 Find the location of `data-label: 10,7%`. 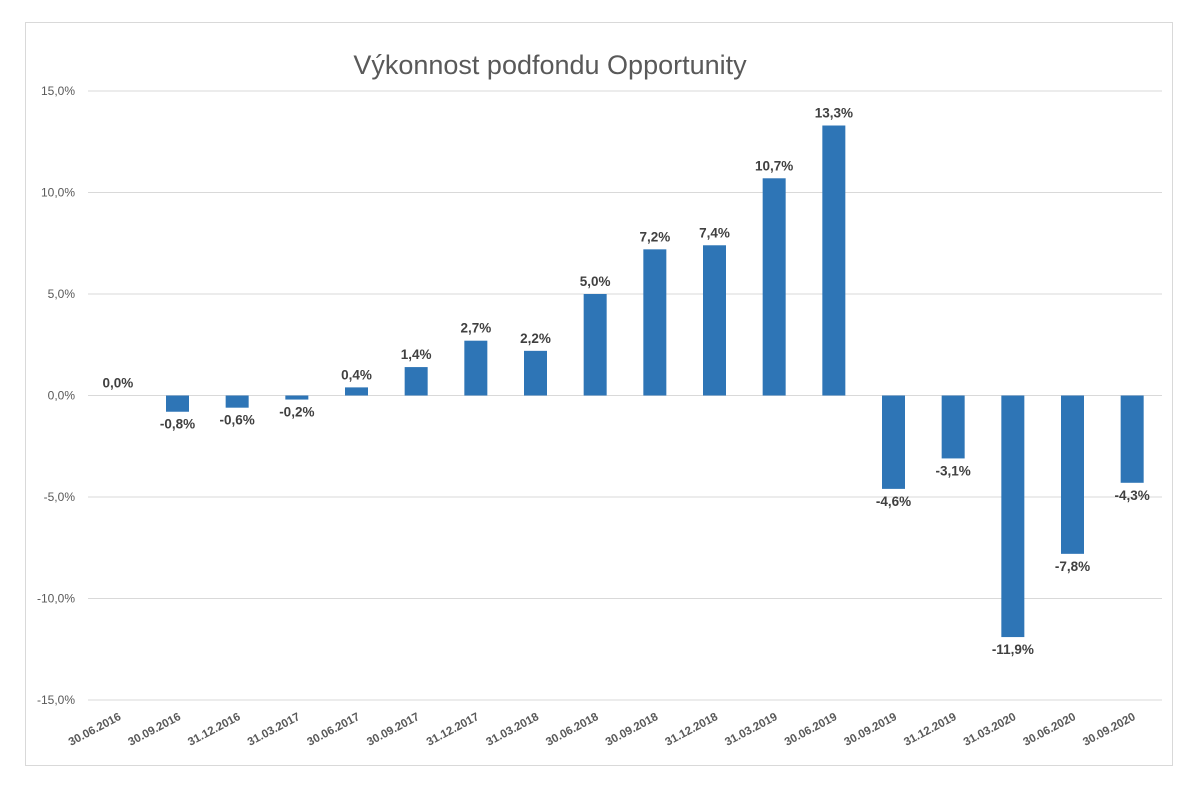

data-label: 10,7% is located at coordinates (774, 165).